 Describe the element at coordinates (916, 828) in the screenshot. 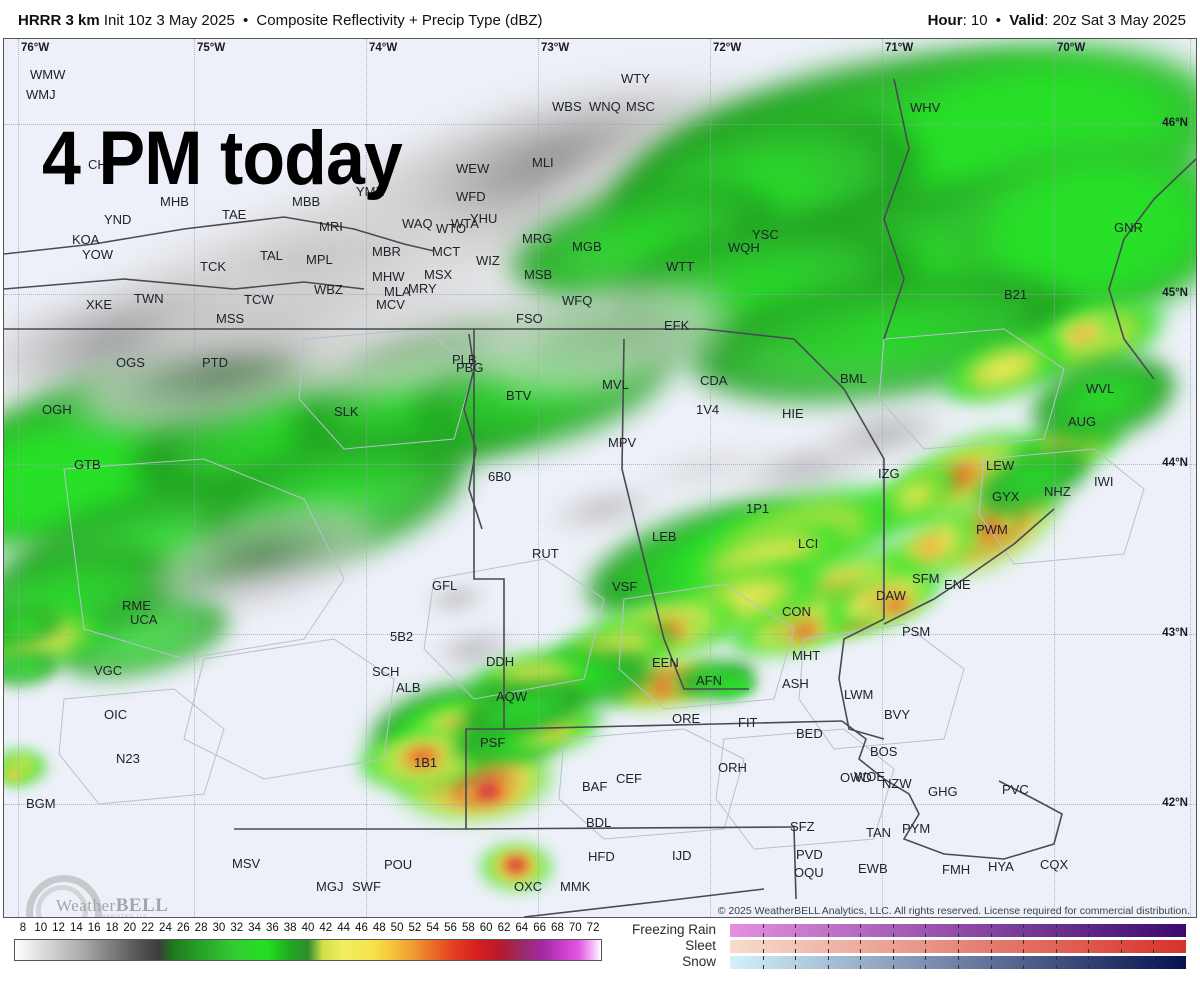

I see `station-id-label: PYM` at that location.